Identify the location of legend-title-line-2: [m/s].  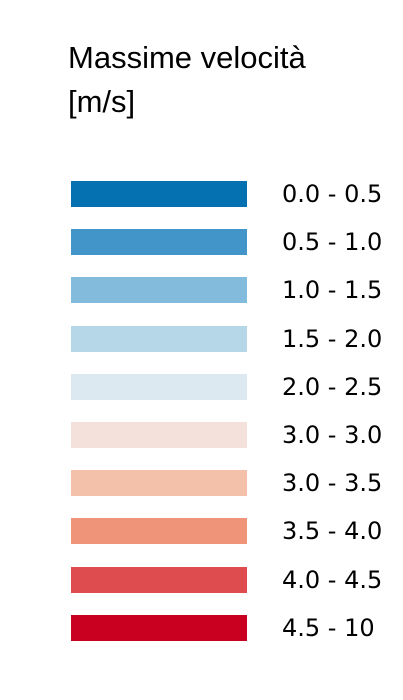
(102, 101).